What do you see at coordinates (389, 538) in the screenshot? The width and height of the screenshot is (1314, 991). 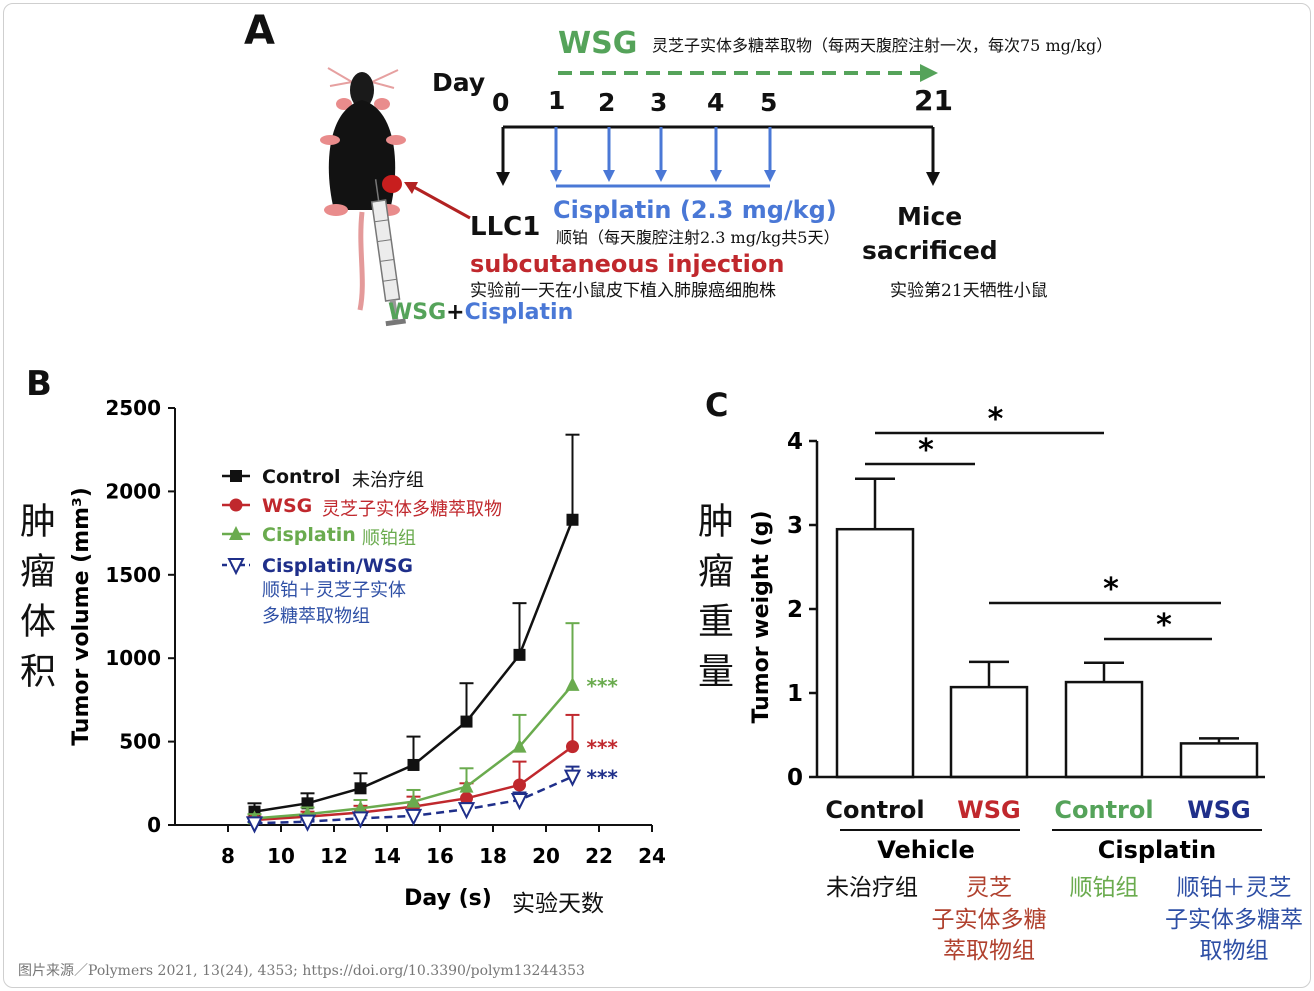 I see `legend-label-cn: 顺铂组` at bounding box center [389, 538].